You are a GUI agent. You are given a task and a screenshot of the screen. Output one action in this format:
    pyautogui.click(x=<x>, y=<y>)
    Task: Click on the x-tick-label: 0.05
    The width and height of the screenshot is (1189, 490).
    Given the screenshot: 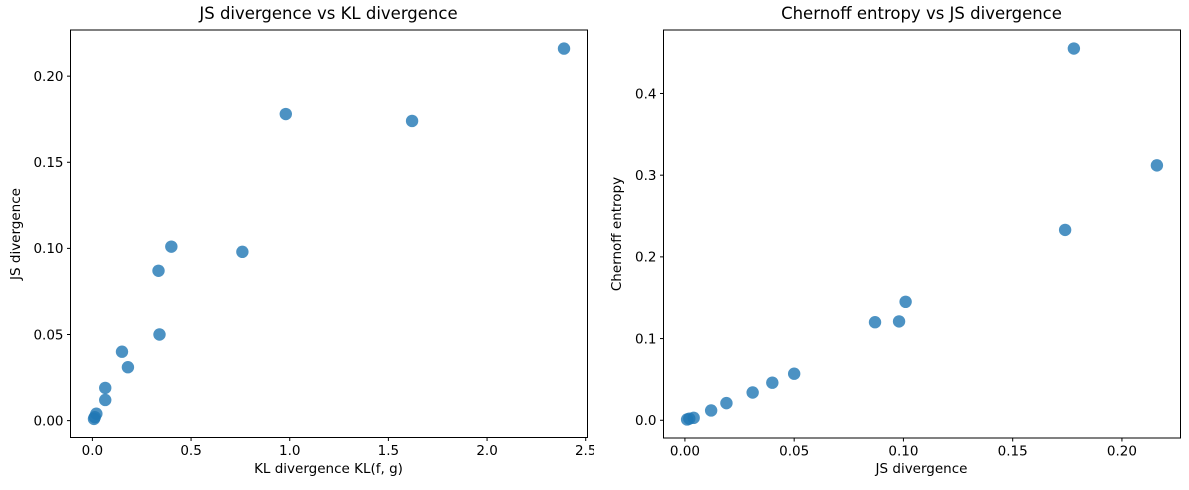 What is the action you would take?
    pyautogui.click(x=794, y=452)
    